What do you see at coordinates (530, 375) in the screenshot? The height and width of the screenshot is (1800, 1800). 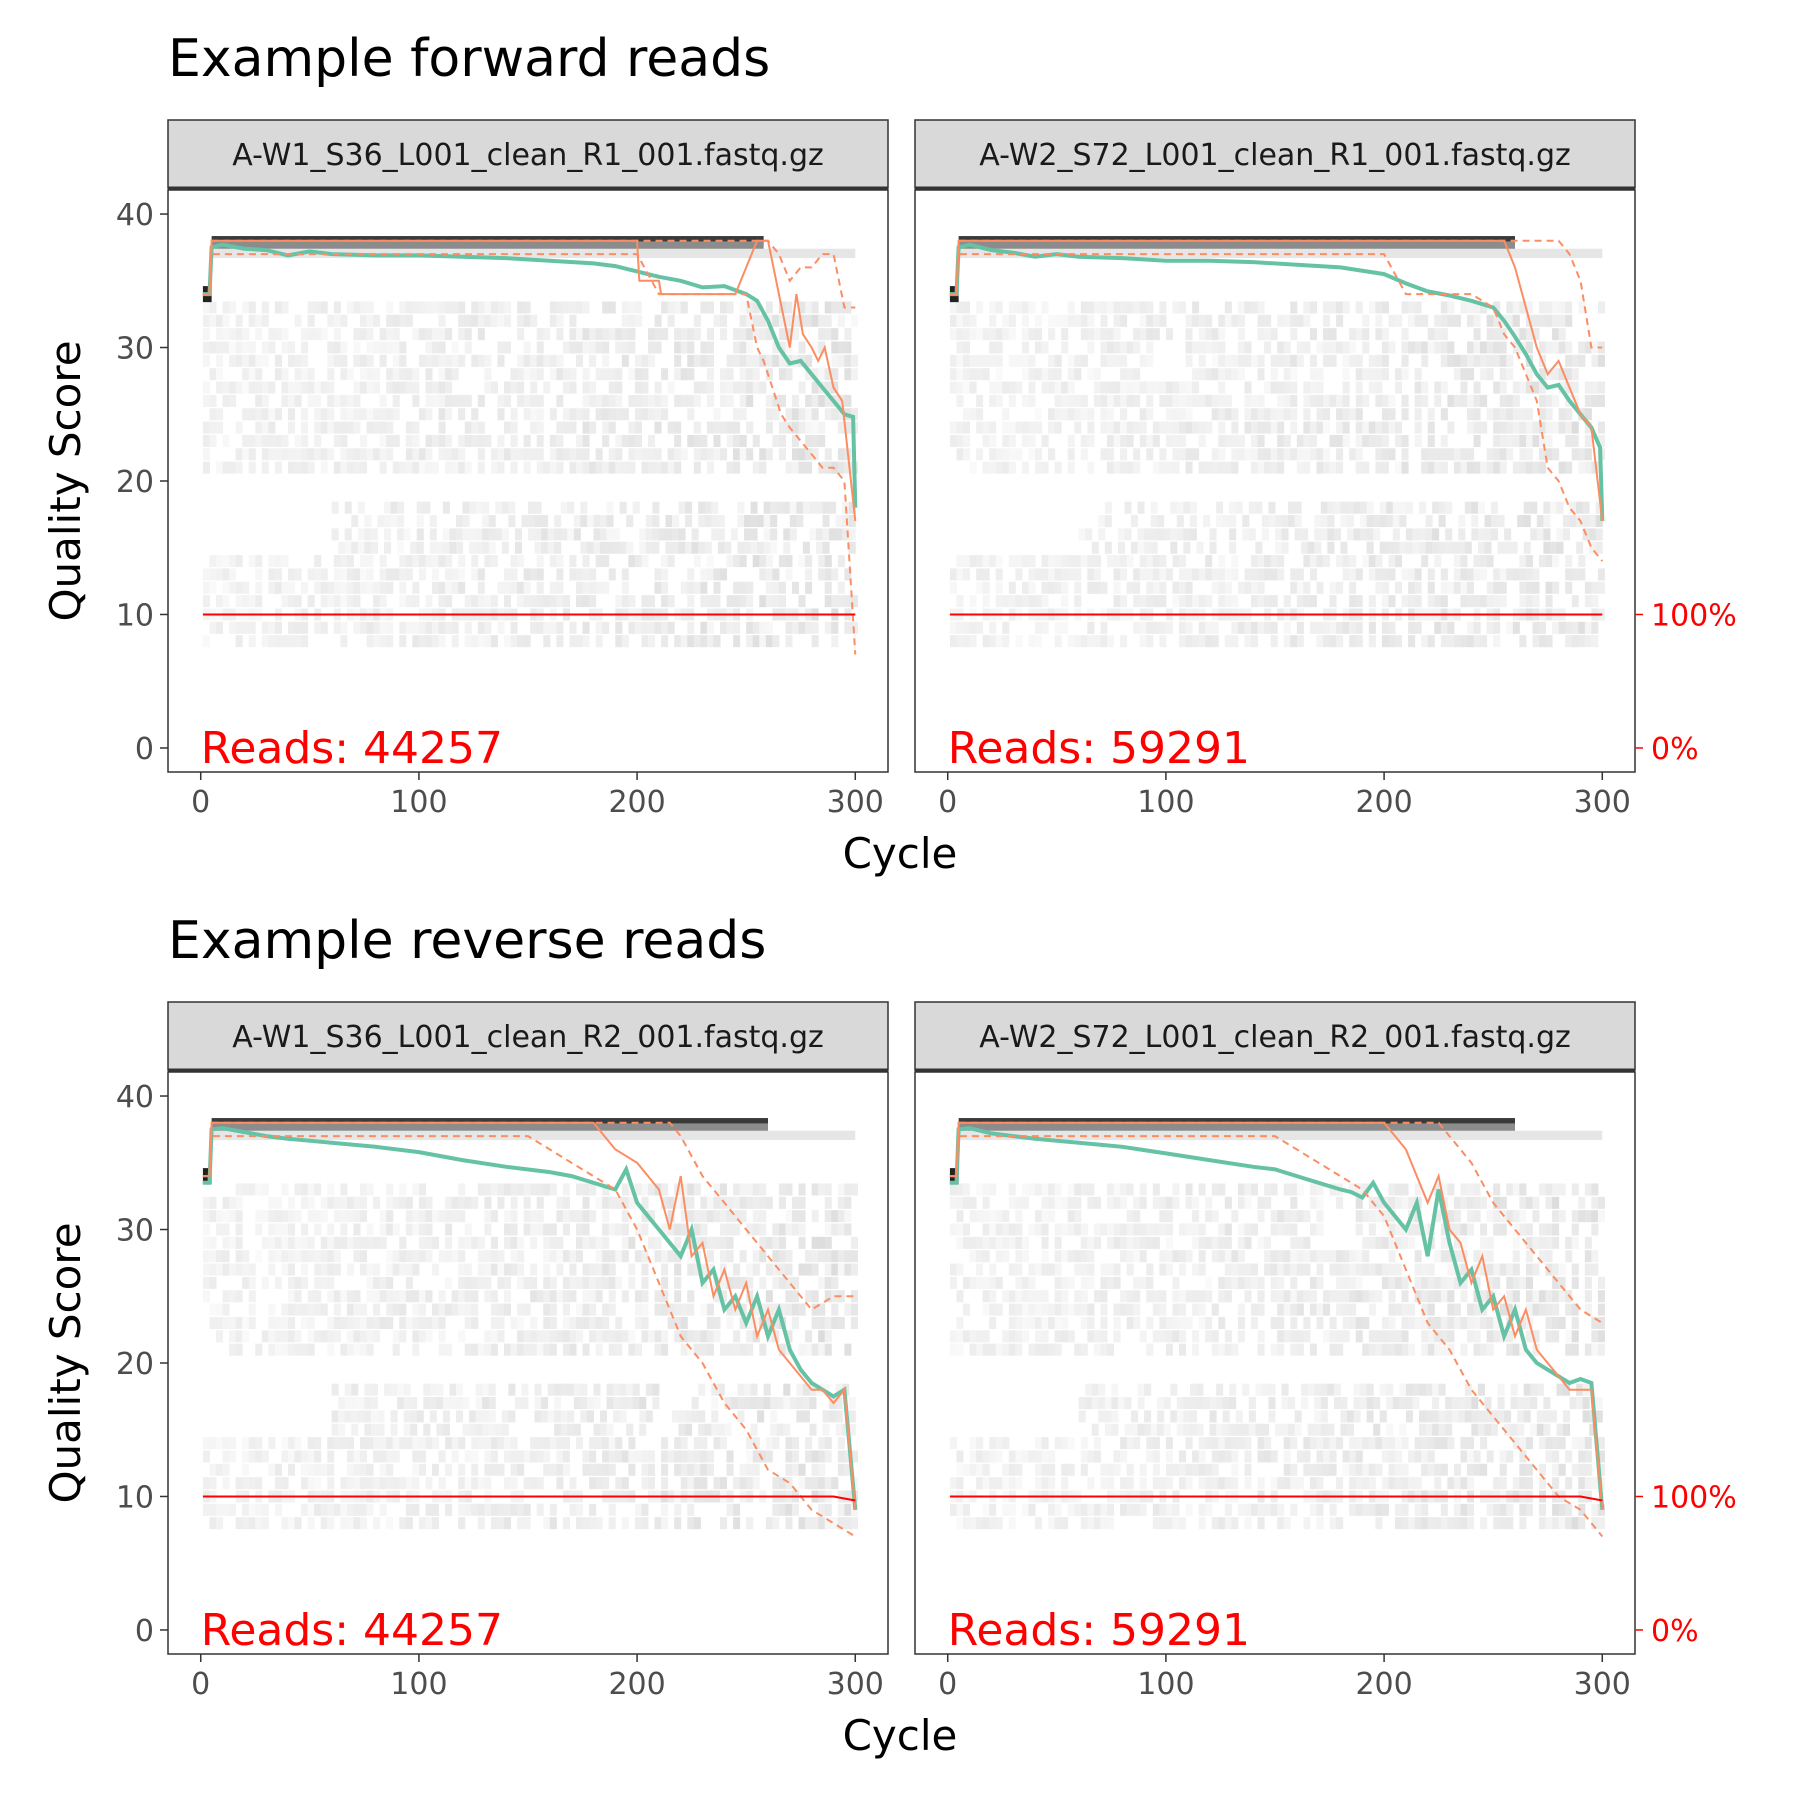 I see `mean-quality-line` at bounding box center [530, 375].